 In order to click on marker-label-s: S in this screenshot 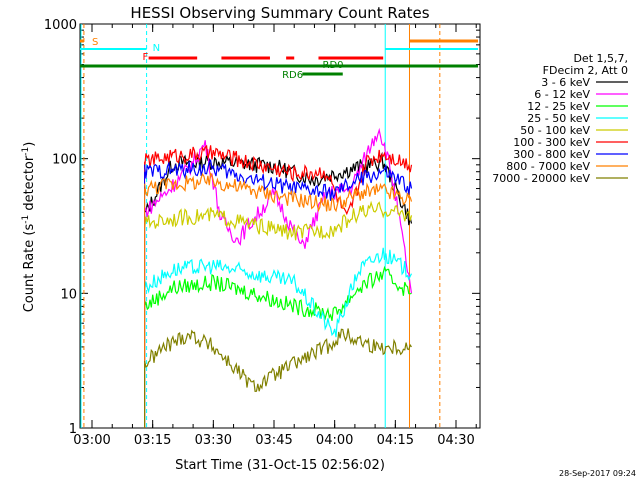, I will do `click(95, 42)`.